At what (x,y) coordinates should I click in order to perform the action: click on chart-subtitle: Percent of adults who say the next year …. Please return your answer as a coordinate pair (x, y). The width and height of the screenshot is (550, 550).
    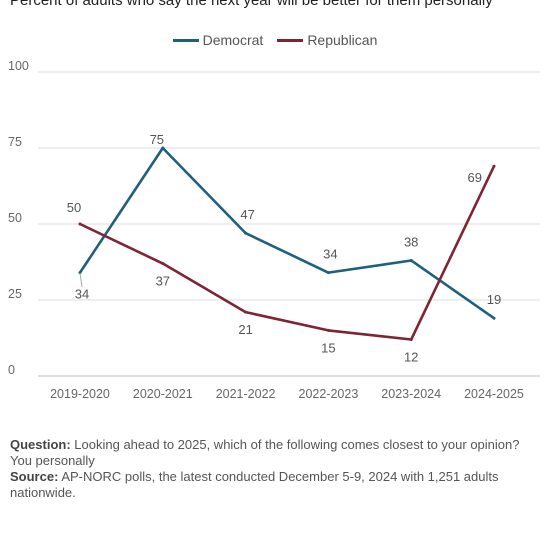
    Looking at the image, I should click on (251, 4).